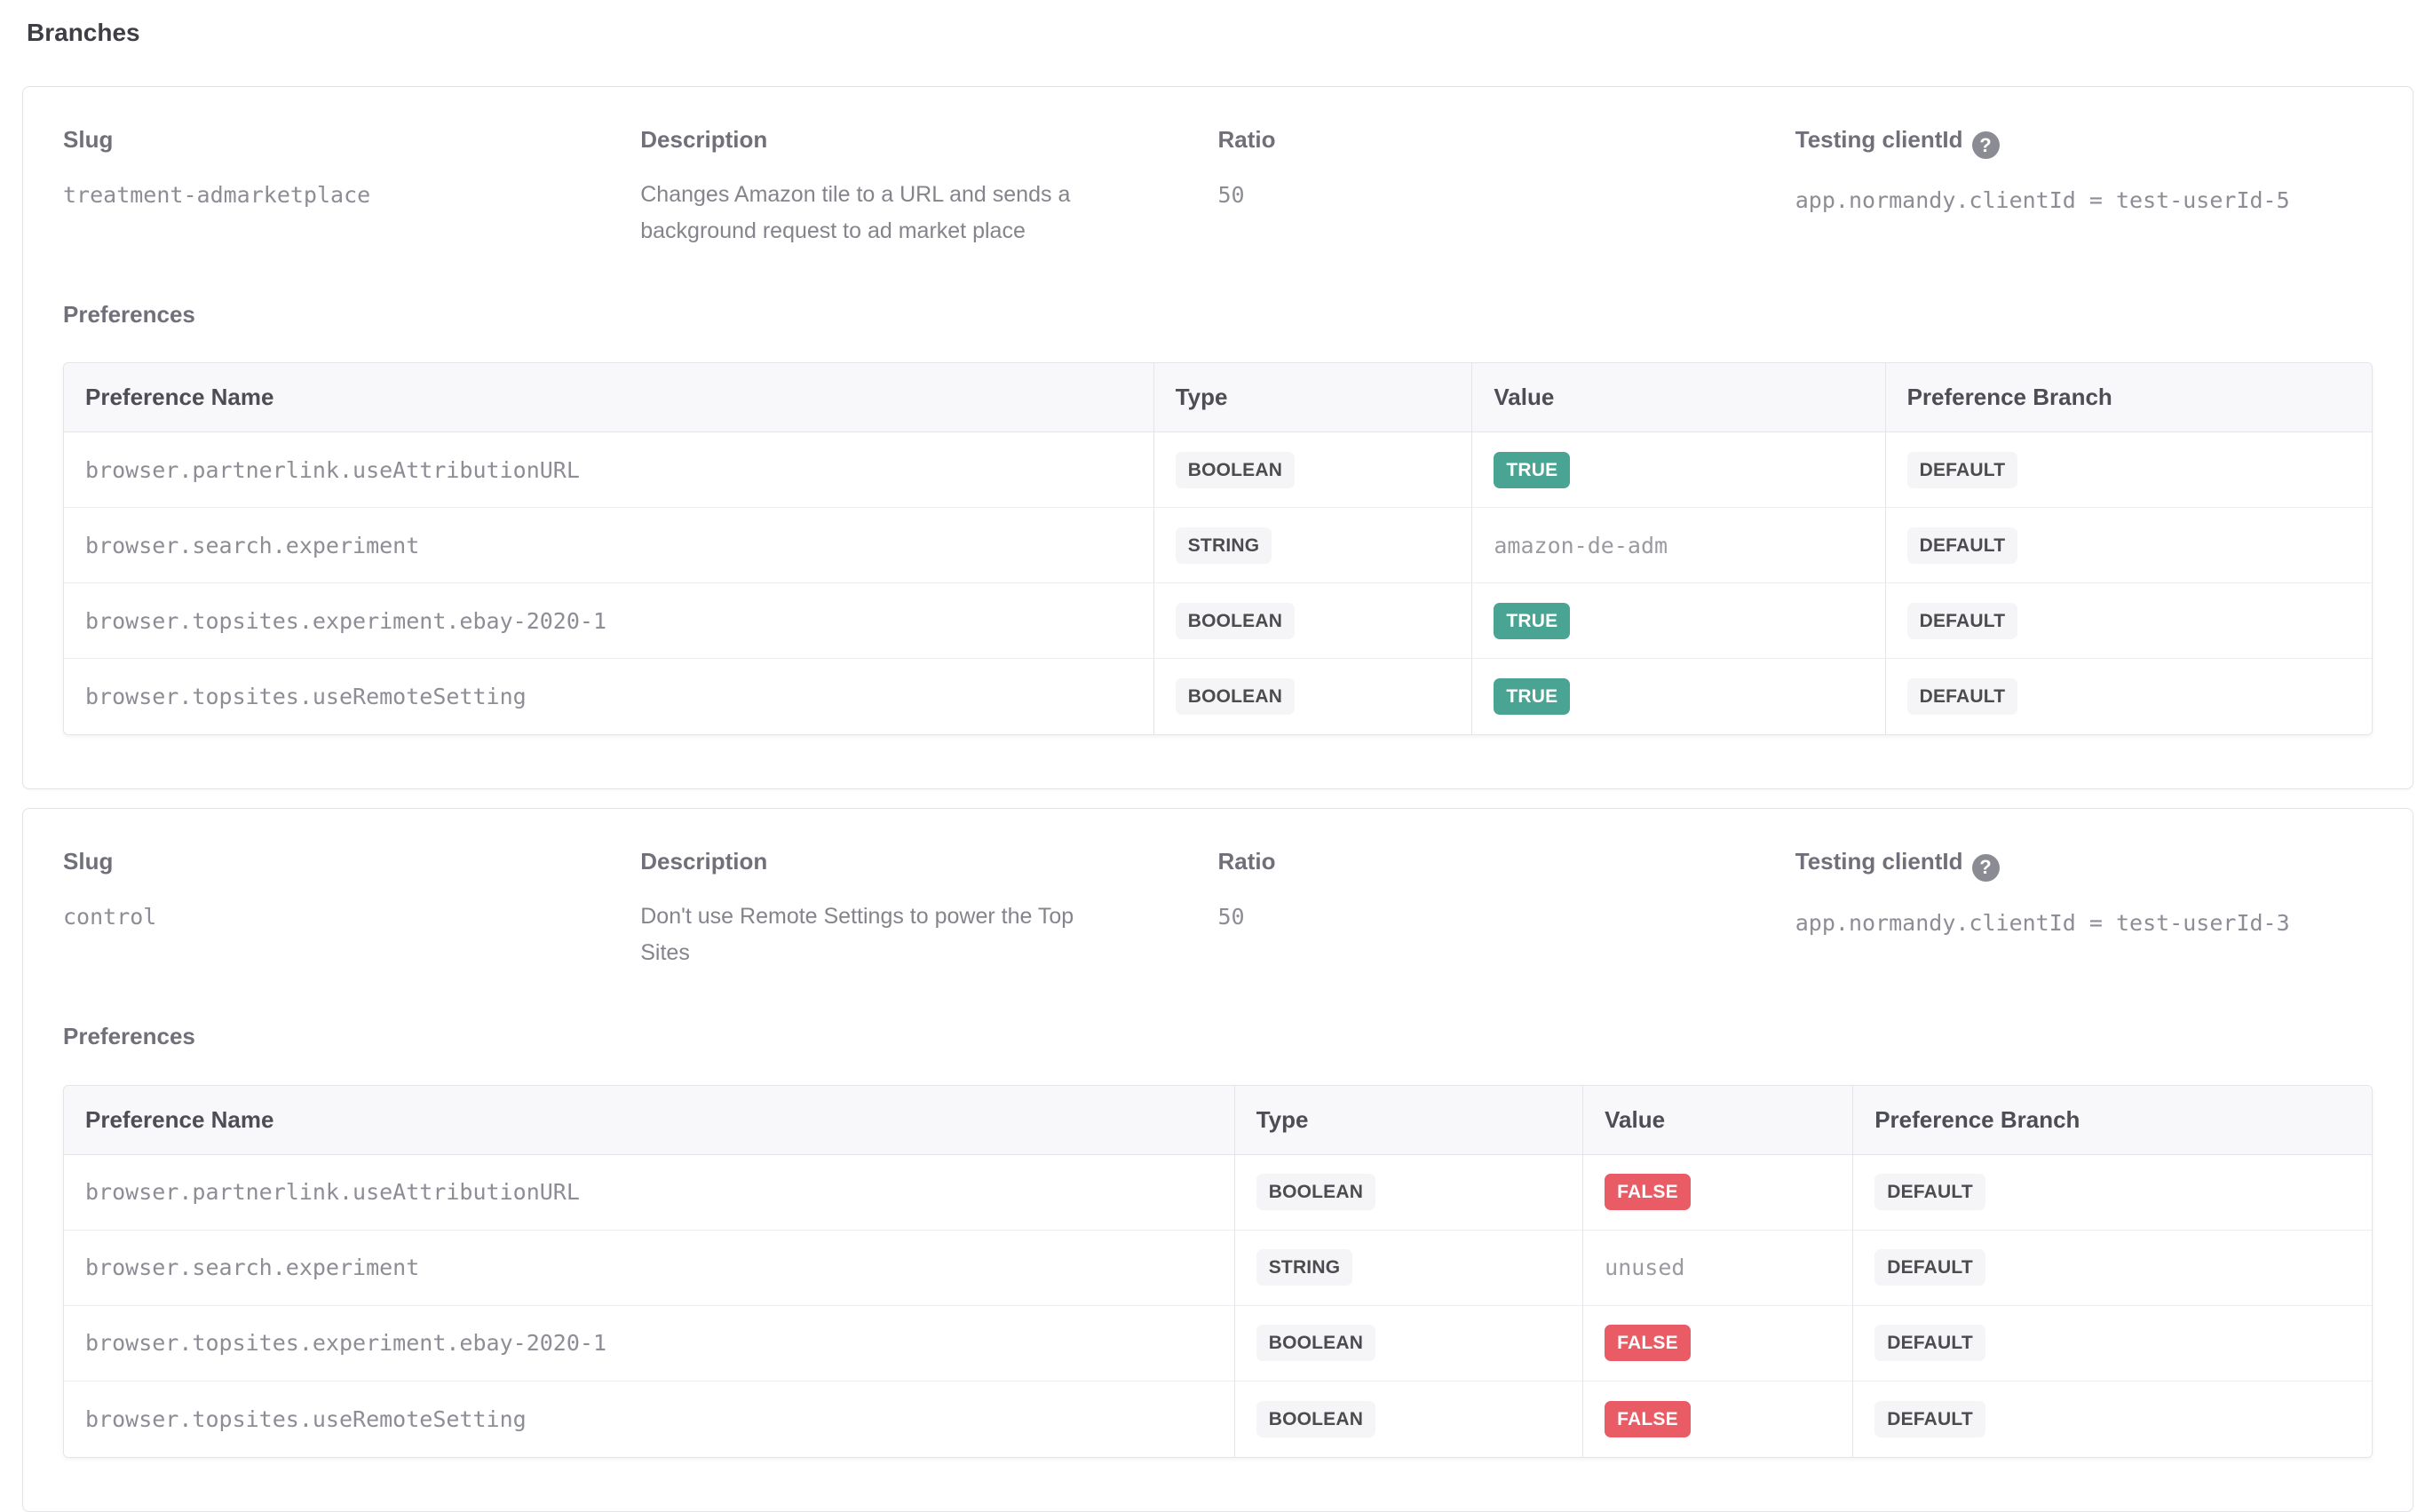  Describe the element at coordinates (2042, 922) in the screenshot. I see `testing-clientid-value: app.normandy.clientId = test-userId-3` at that location.